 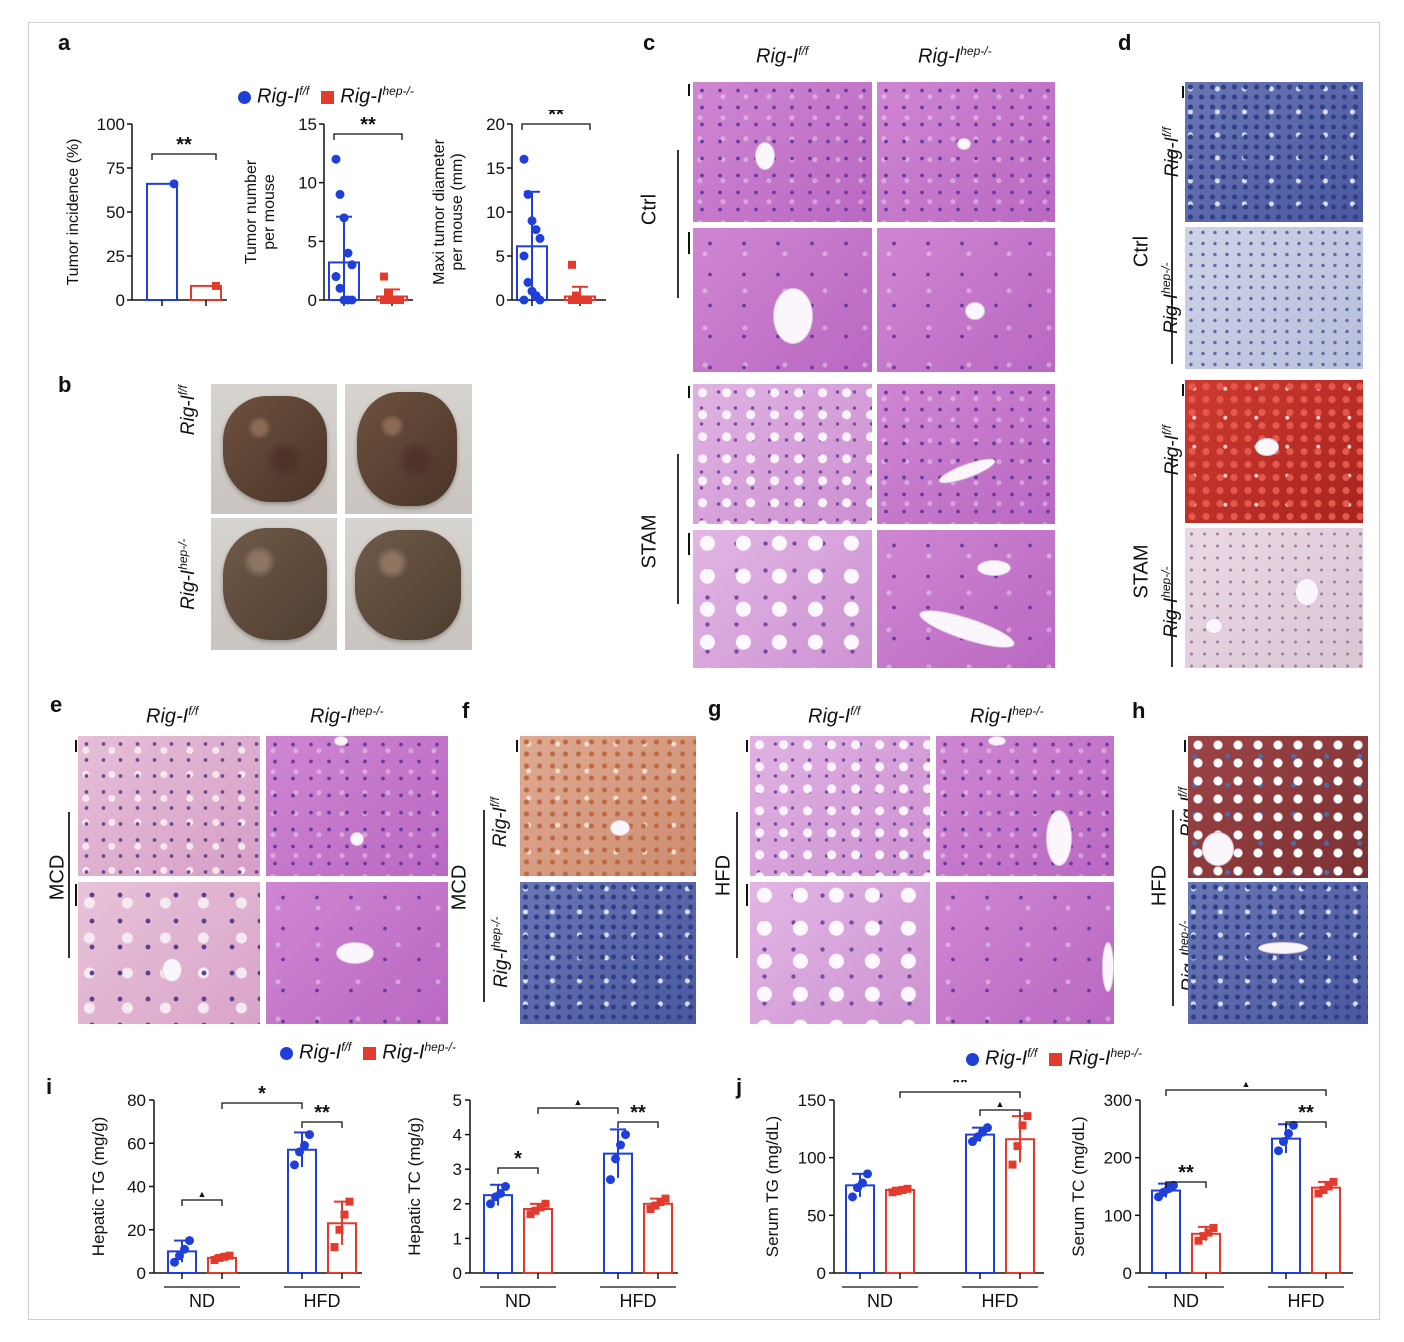 I want to click on y-tick-label: 10, so click(x=495, y=212).